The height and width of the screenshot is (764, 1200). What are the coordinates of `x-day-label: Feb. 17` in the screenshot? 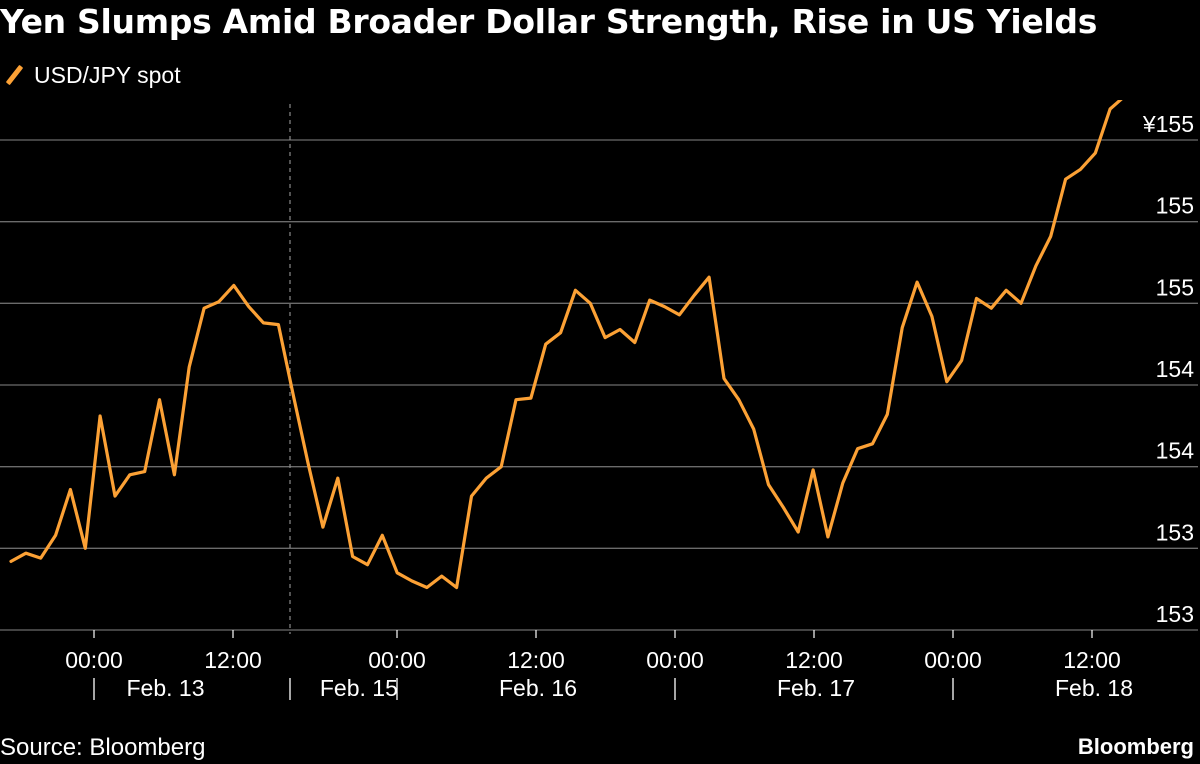 It's located at (816, 688).